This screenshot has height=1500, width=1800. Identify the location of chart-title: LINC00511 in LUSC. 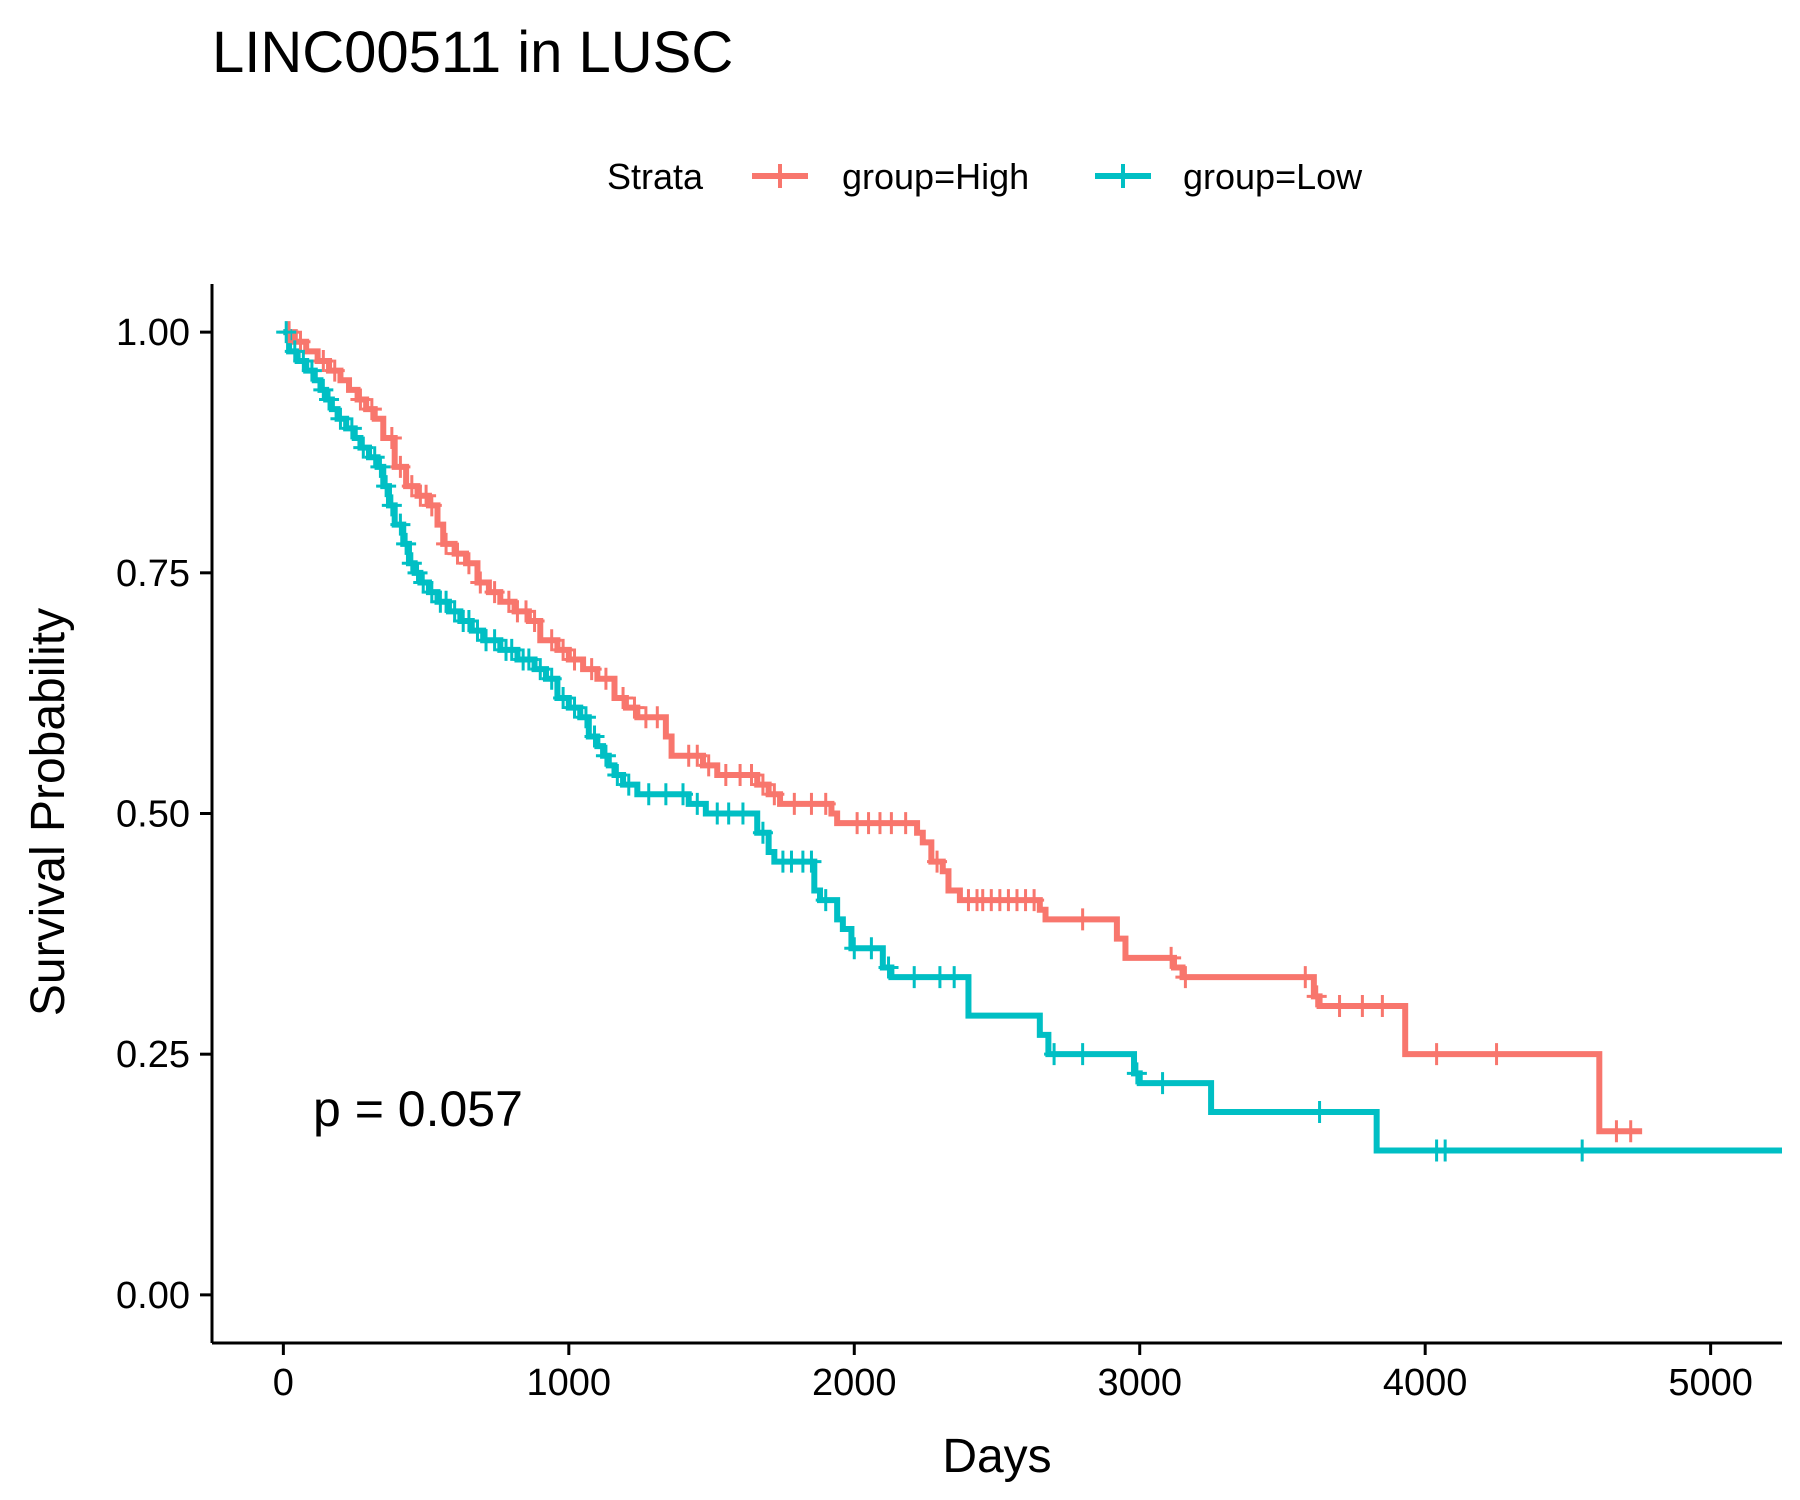
(472, 52).